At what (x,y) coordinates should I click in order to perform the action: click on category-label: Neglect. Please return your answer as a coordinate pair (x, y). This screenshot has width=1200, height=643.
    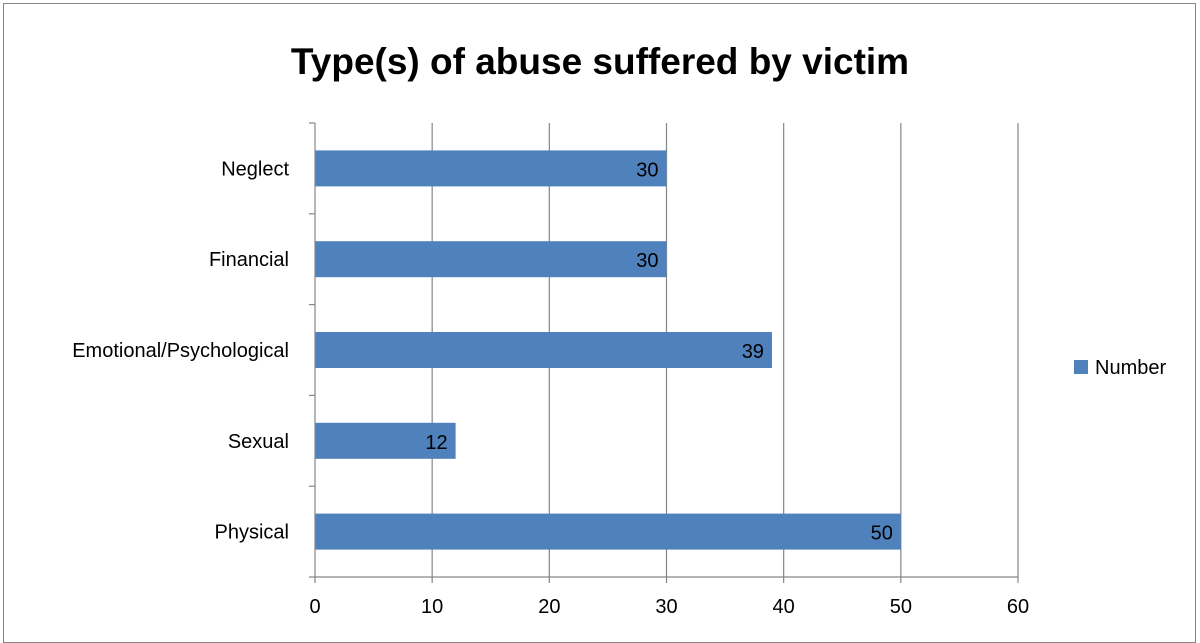
    Looking at the image, I should click on (255, 169).